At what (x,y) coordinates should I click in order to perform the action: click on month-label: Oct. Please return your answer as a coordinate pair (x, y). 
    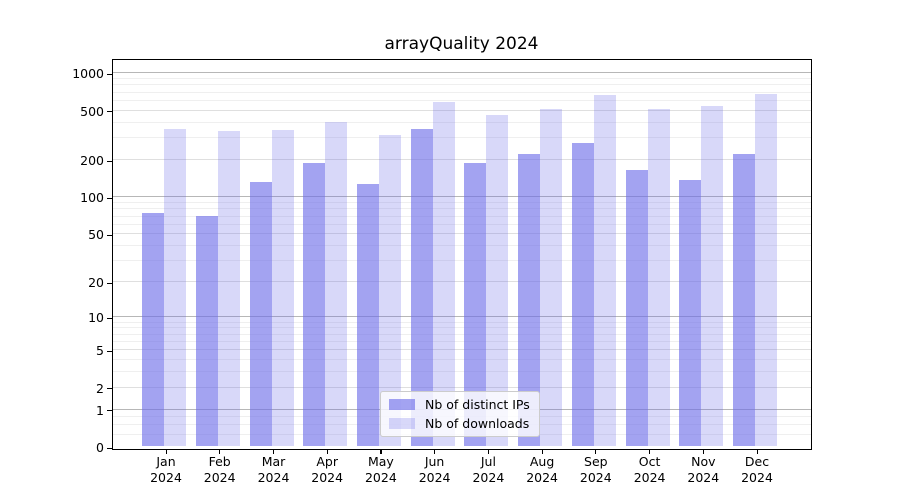
    Looking at the image, I should click on (649, 461).